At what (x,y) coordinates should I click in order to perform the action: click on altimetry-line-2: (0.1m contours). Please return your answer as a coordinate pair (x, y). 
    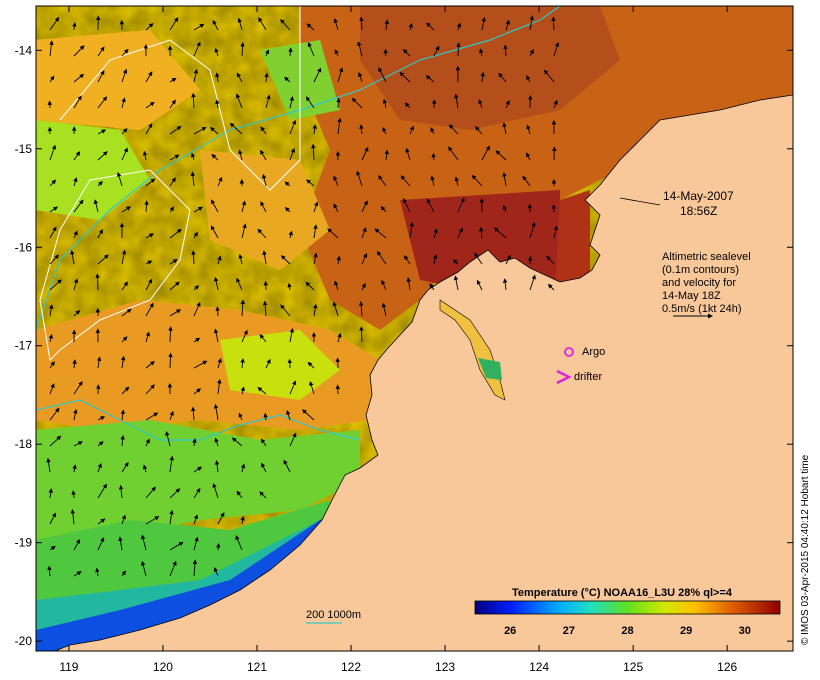
    Looking at the image, I should click on (700, 270).